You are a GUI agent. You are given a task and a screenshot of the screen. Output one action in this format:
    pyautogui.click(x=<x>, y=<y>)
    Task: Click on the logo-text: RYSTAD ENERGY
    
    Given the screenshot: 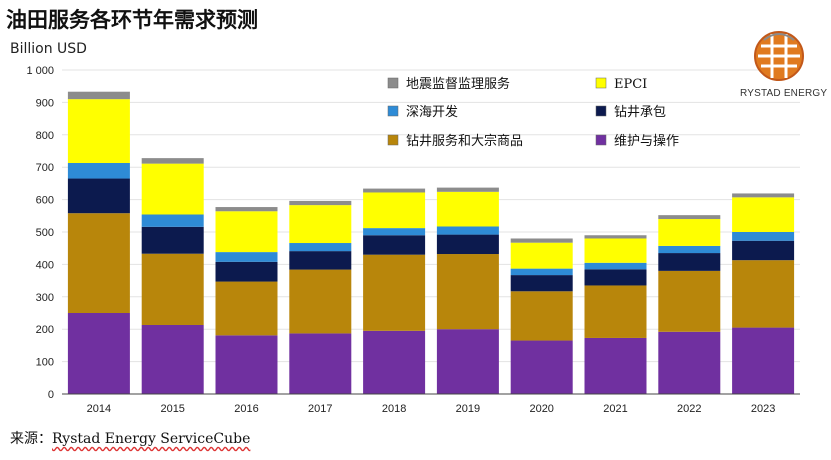 What is the action you would take?
    pyautogui.click(x=784, y=93)
    